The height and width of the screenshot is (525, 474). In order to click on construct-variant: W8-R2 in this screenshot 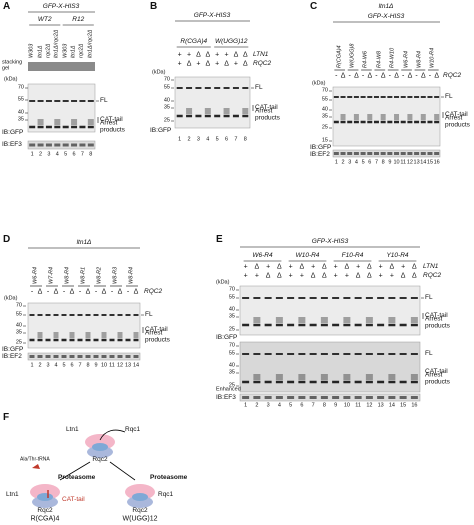, I will do `click(99, 275)`.